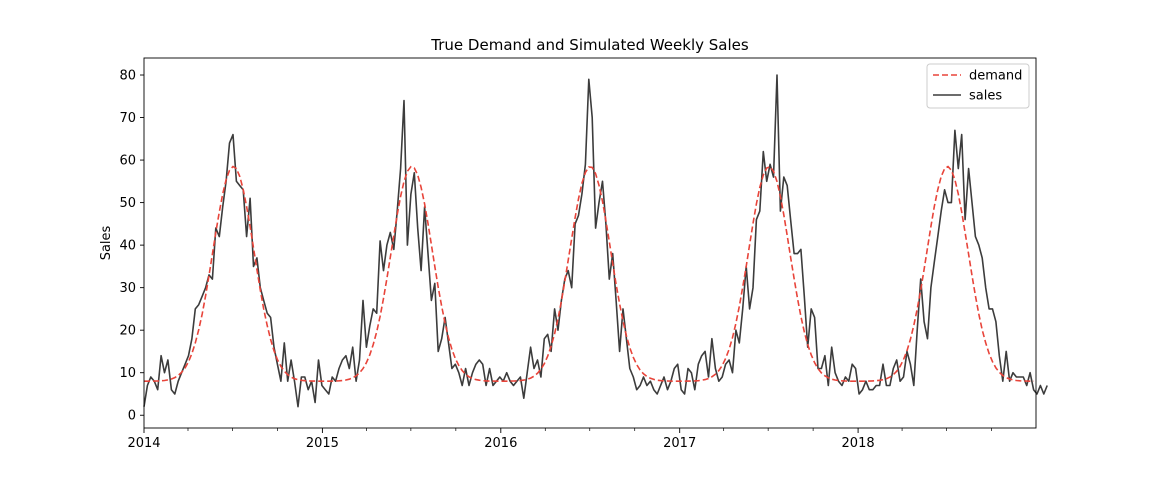 The width and height of the screenshot is (1152, 480). What do you see at coordinates (132, 416) in the screenshot?
I see `y-tick-label: 0` at bounding box center [132, 416].